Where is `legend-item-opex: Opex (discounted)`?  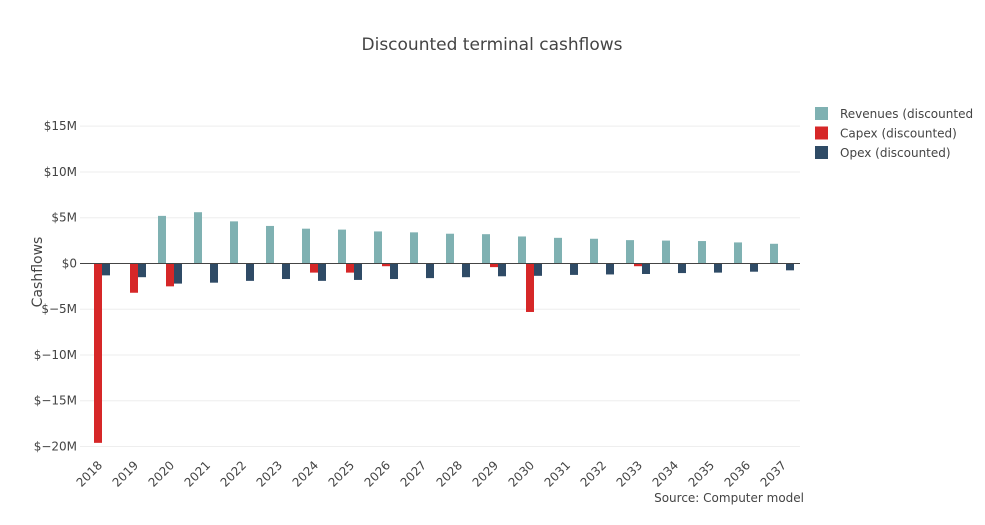 legend-item-opex: Opex (discounted) is located at coordinates (883, 153).